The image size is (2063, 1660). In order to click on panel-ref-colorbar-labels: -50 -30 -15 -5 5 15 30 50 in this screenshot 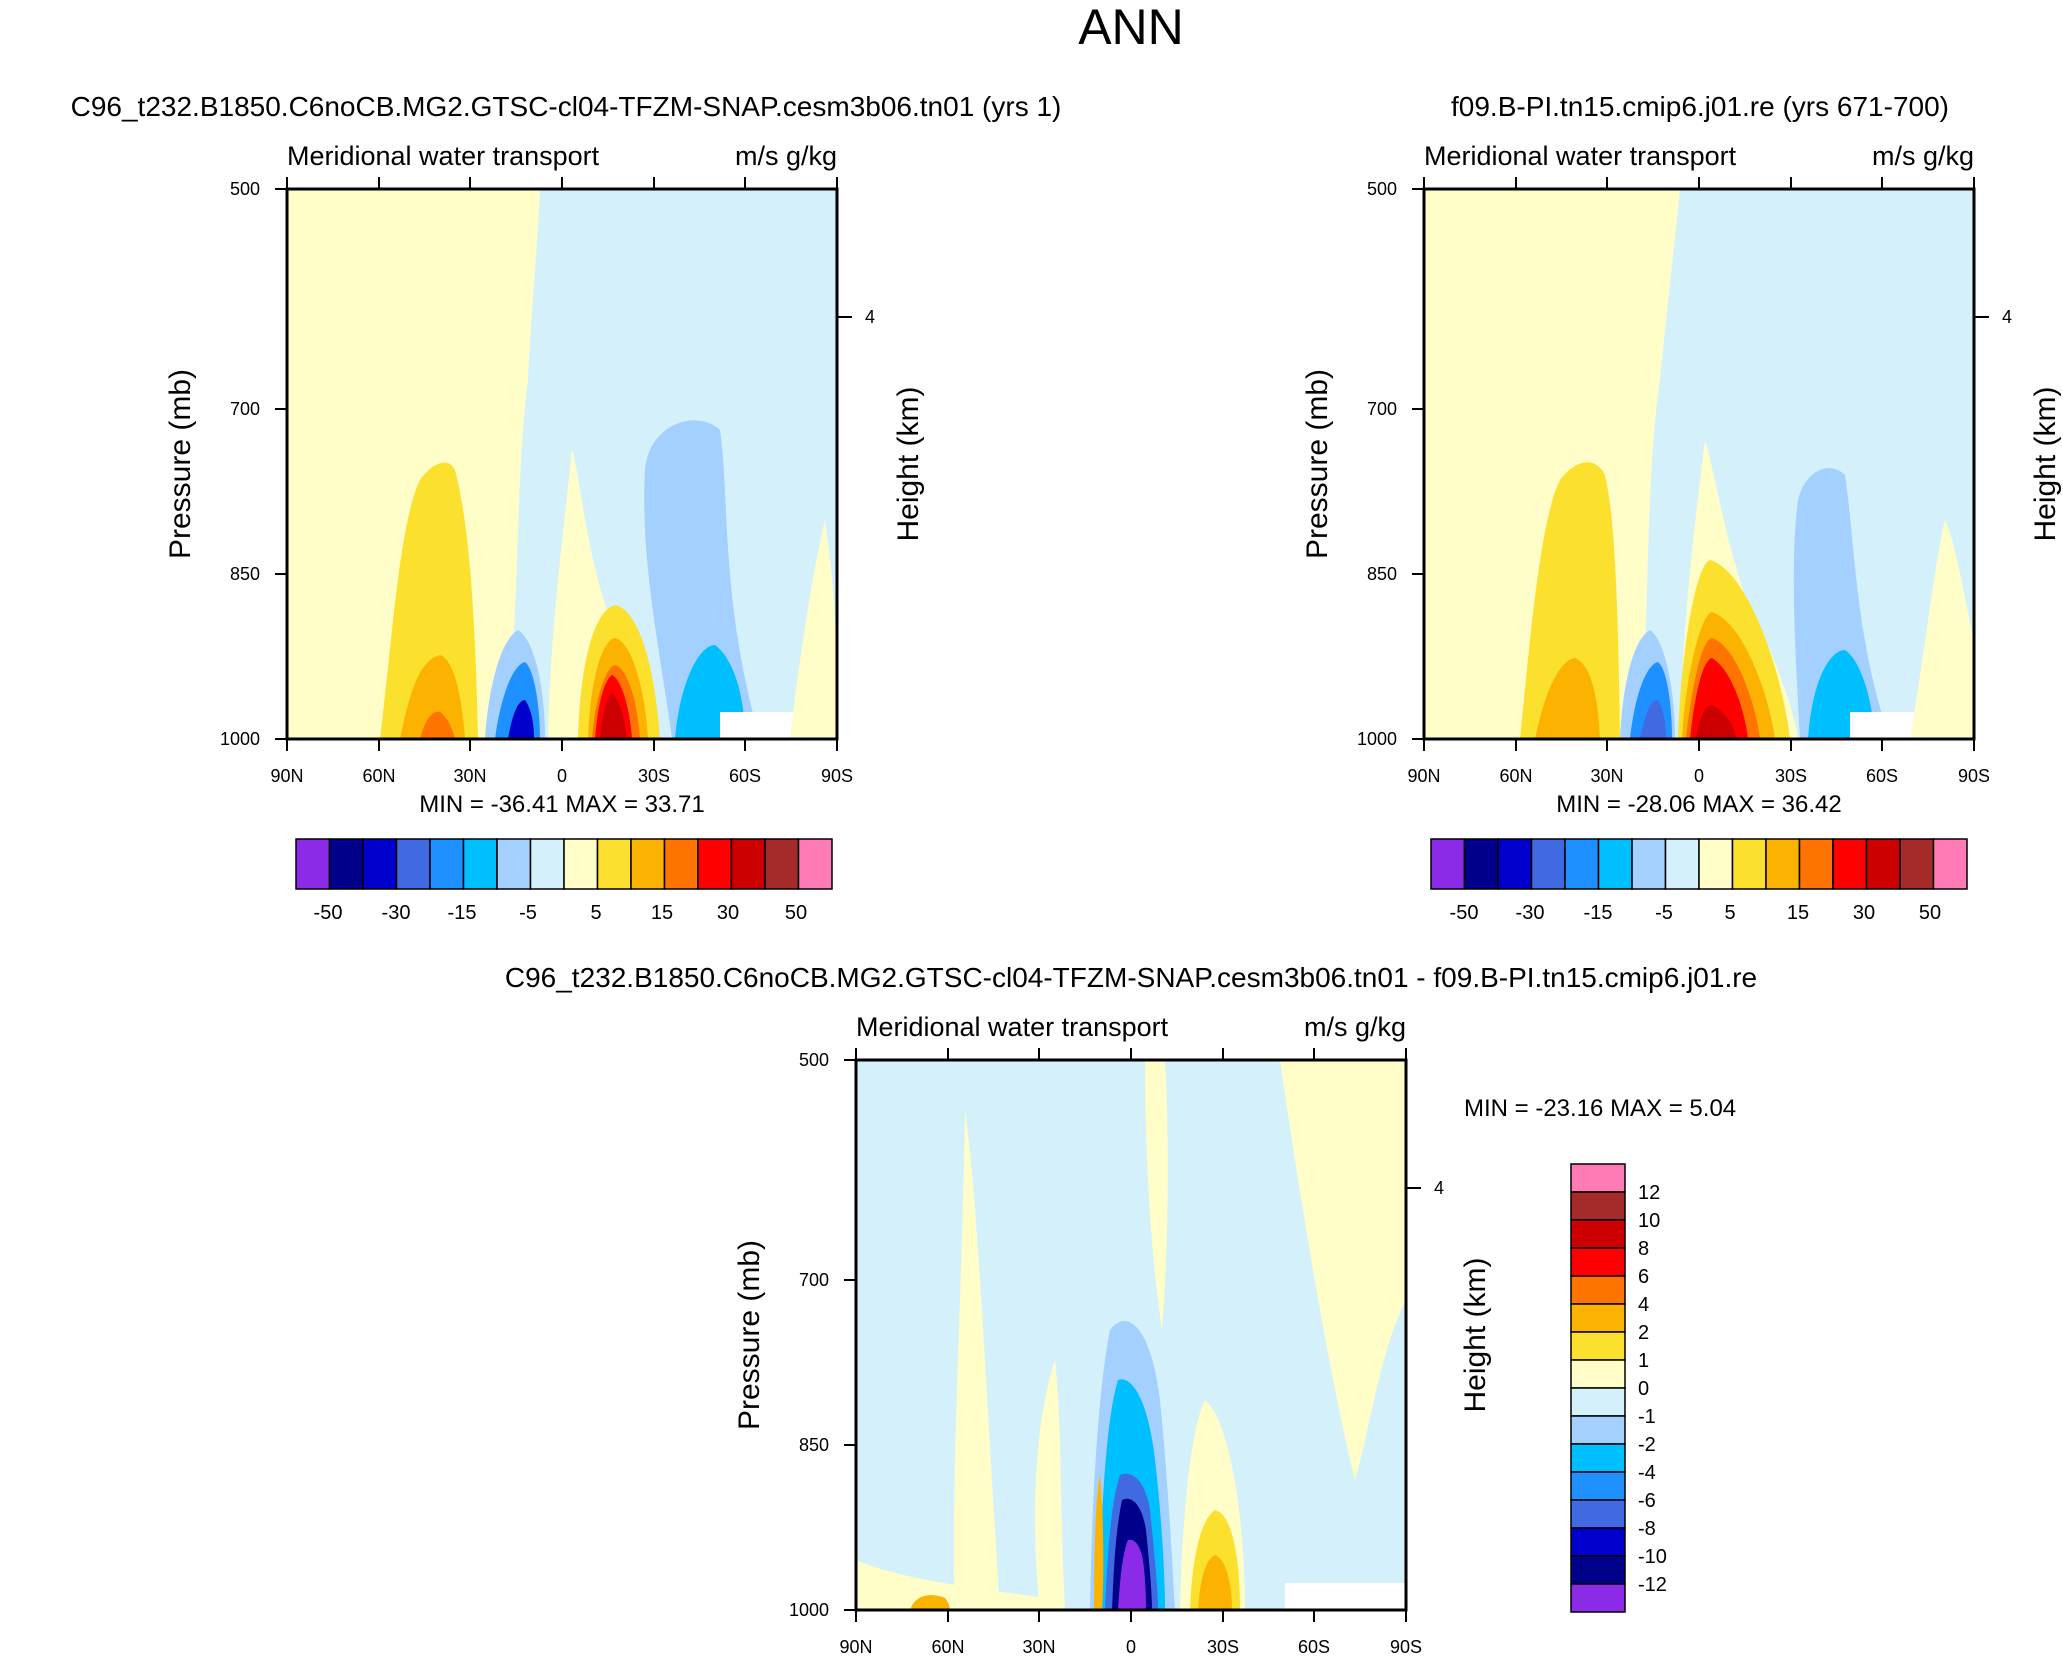, I will do `click(1696, 913)`.